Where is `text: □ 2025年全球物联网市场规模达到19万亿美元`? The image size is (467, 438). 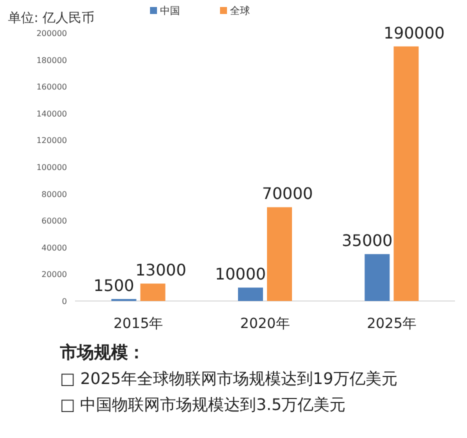 text: □ 2025年全球物联网市场规模达到19万亿美元 is located at coordinates (229, 378).